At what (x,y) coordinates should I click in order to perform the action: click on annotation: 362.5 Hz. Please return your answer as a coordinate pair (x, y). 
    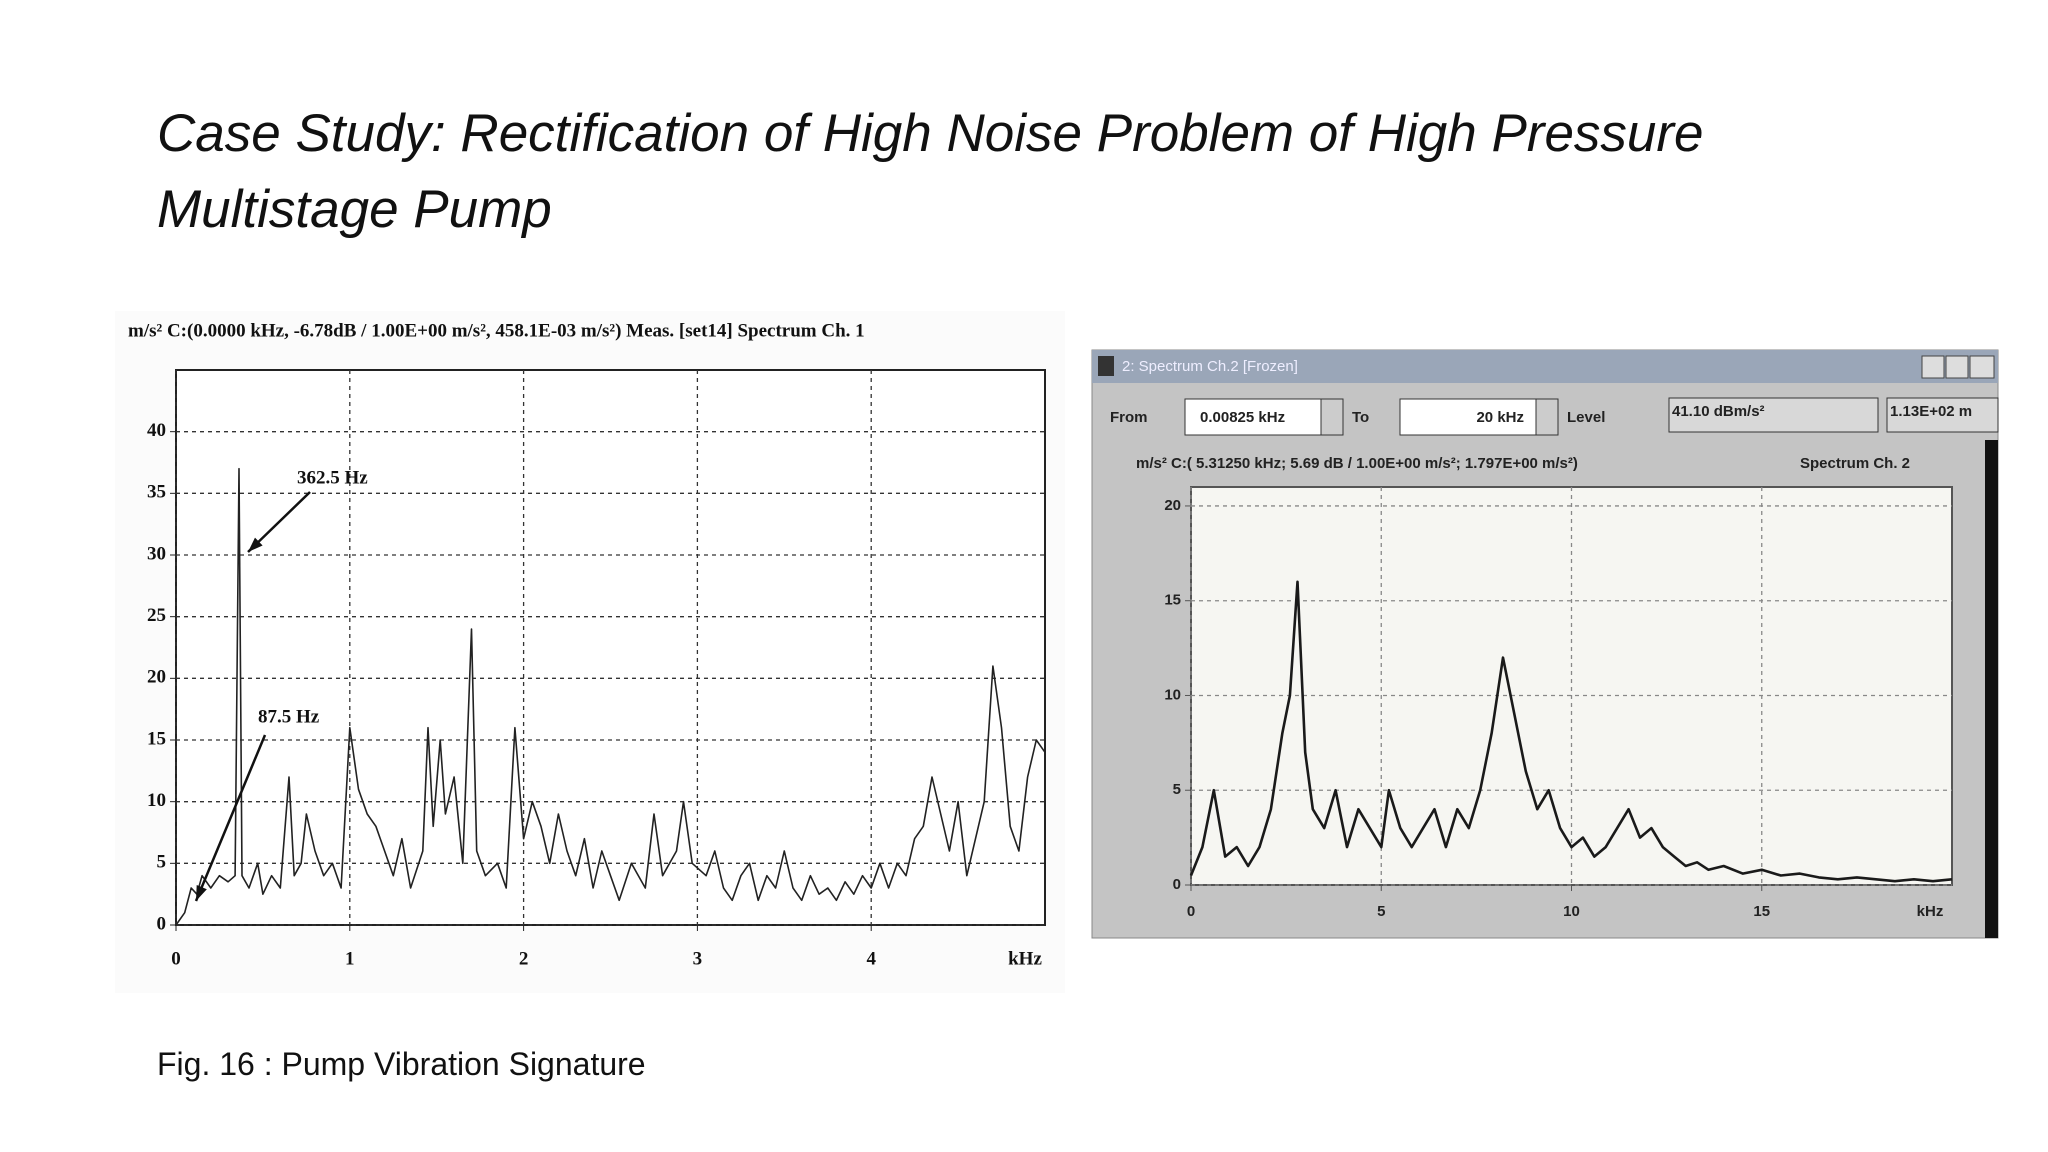
    Looking at the image, I should click on (332, 477).